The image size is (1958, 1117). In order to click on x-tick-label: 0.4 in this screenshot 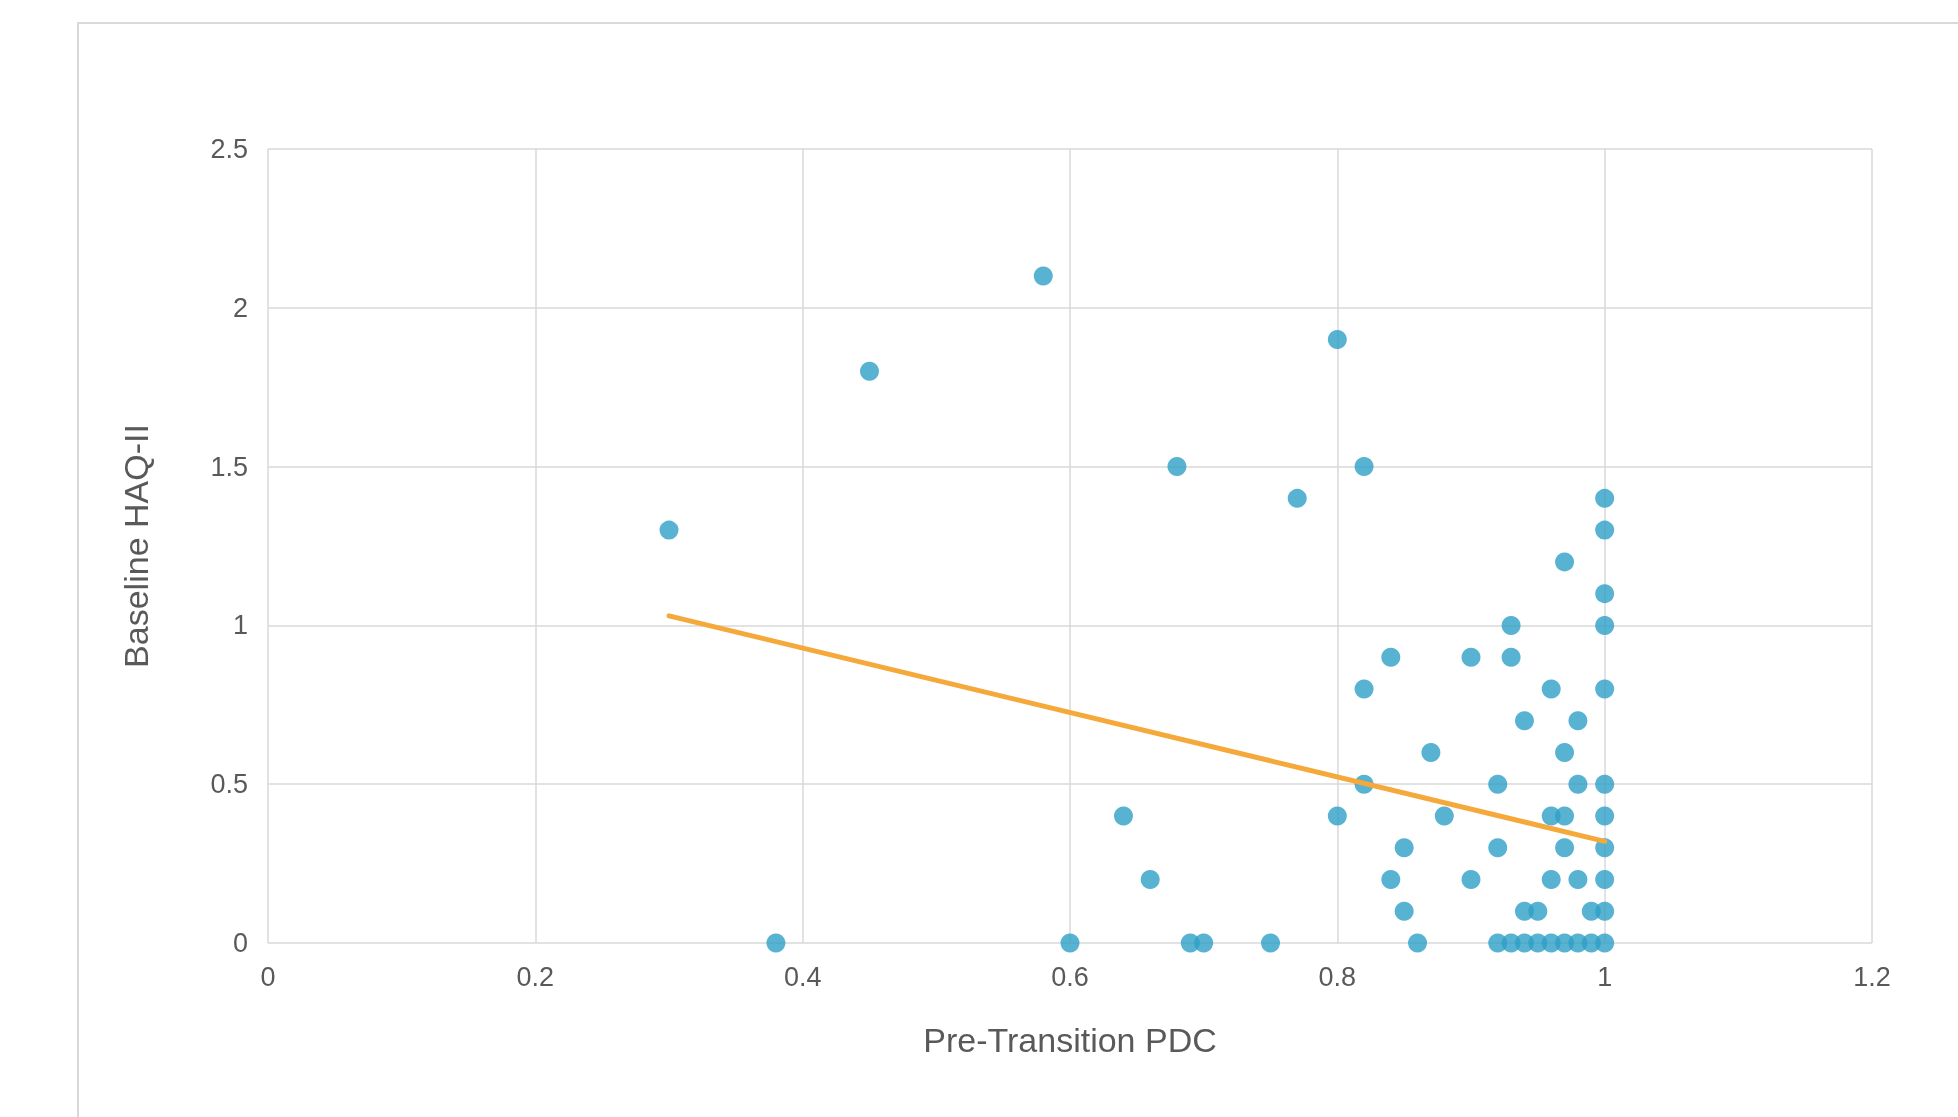, I will do `click(802, 976)`.